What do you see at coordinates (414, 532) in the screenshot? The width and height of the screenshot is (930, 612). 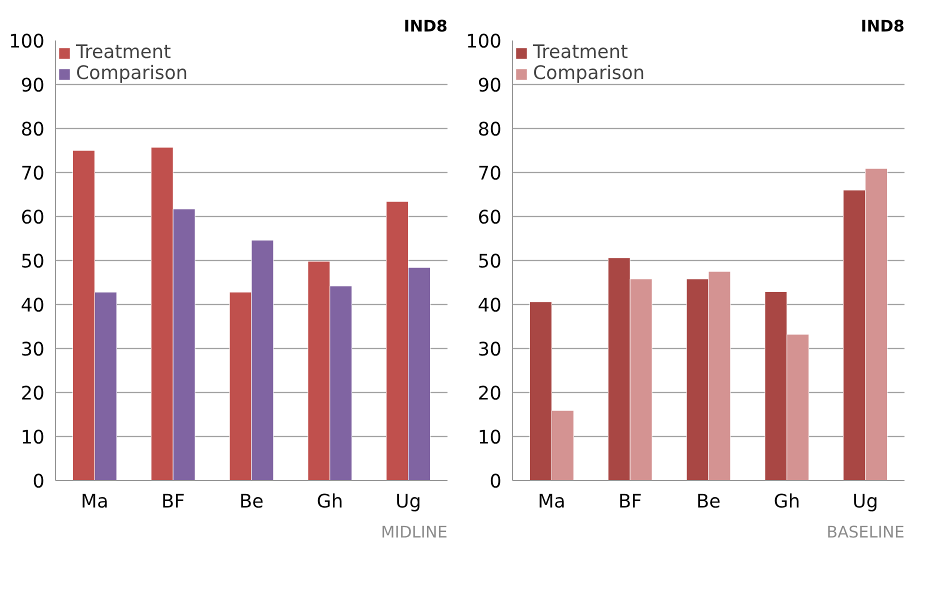 I see `text: MIDLINE` at bounding box center [414, 532].